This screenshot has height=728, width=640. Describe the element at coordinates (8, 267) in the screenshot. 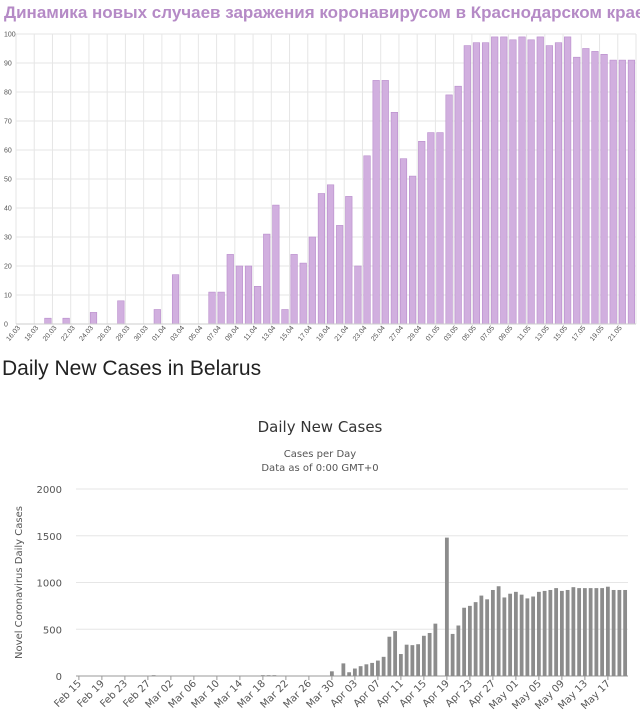

I see `y-tick-label: 20` at that location.